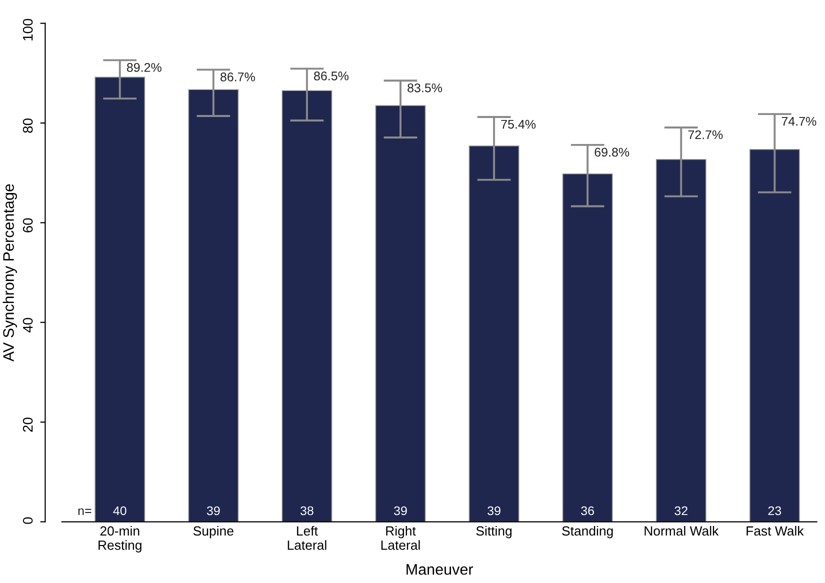 This screenshot has width=825, height=583. Describe the element at coordinates (705, 135) in the screenshot. I see `data-label: 72.7%` at that location.